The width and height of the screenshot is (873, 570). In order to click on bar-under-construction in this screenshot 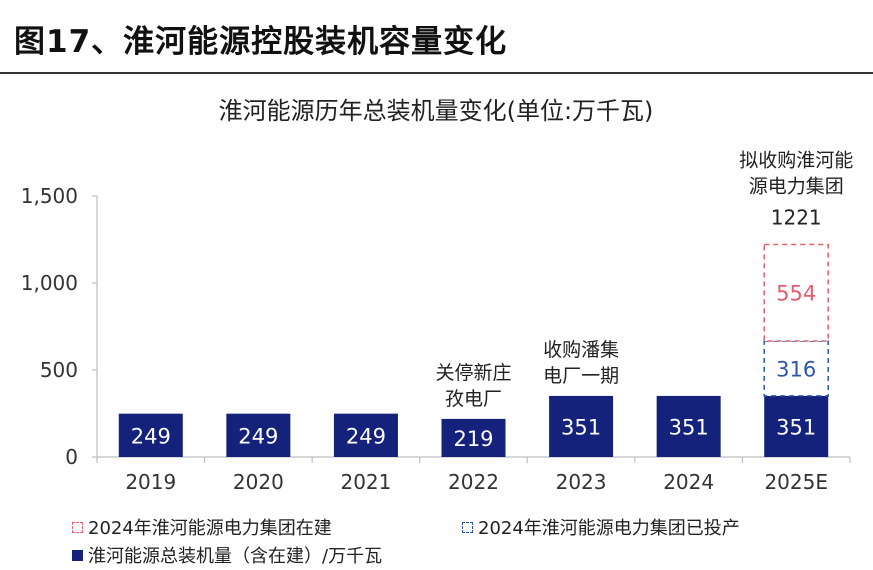, I will do `click(796, 292)`.